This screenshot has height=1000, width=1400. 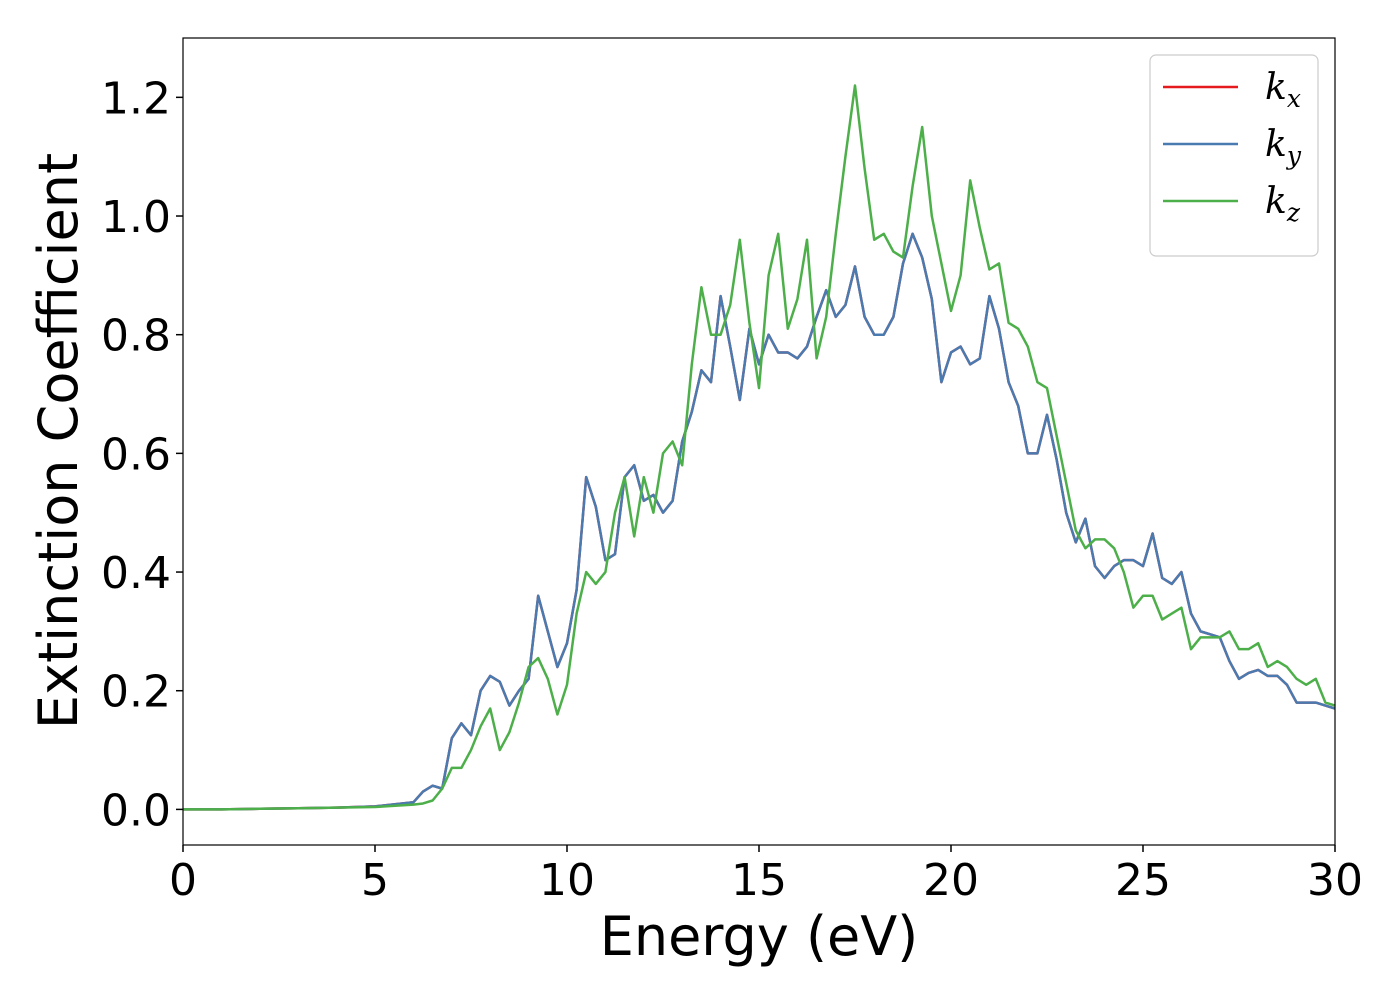 I want to click on x-axis-label: Energy (eV), so click(x=759, y=936).